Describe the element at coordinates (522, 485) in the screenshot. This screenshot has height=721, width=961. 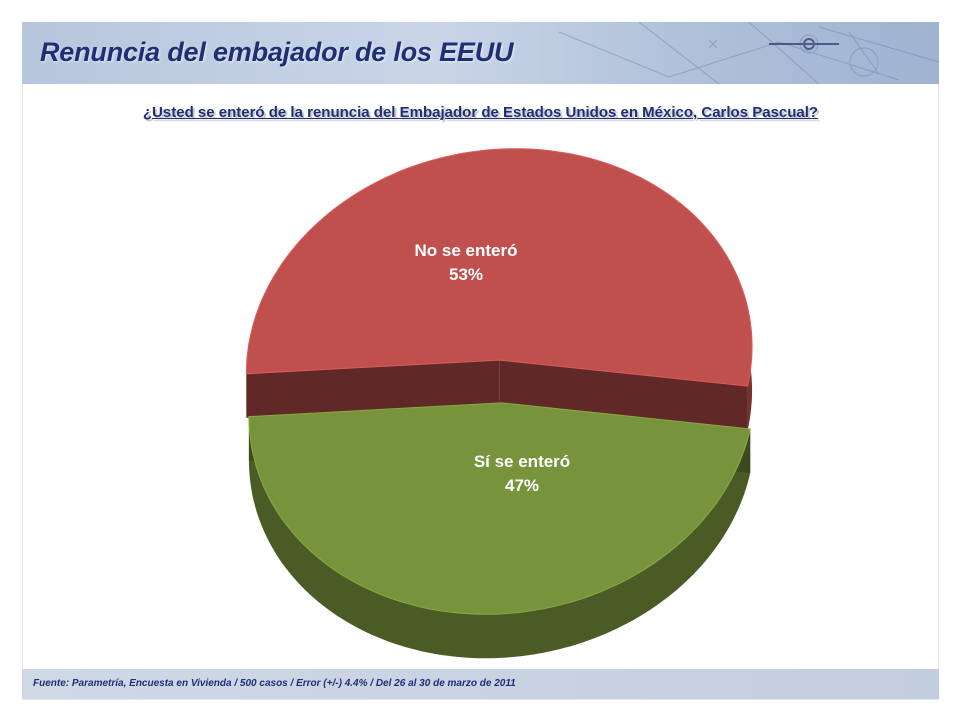
I see `slice-value-label: 47%` at that location.